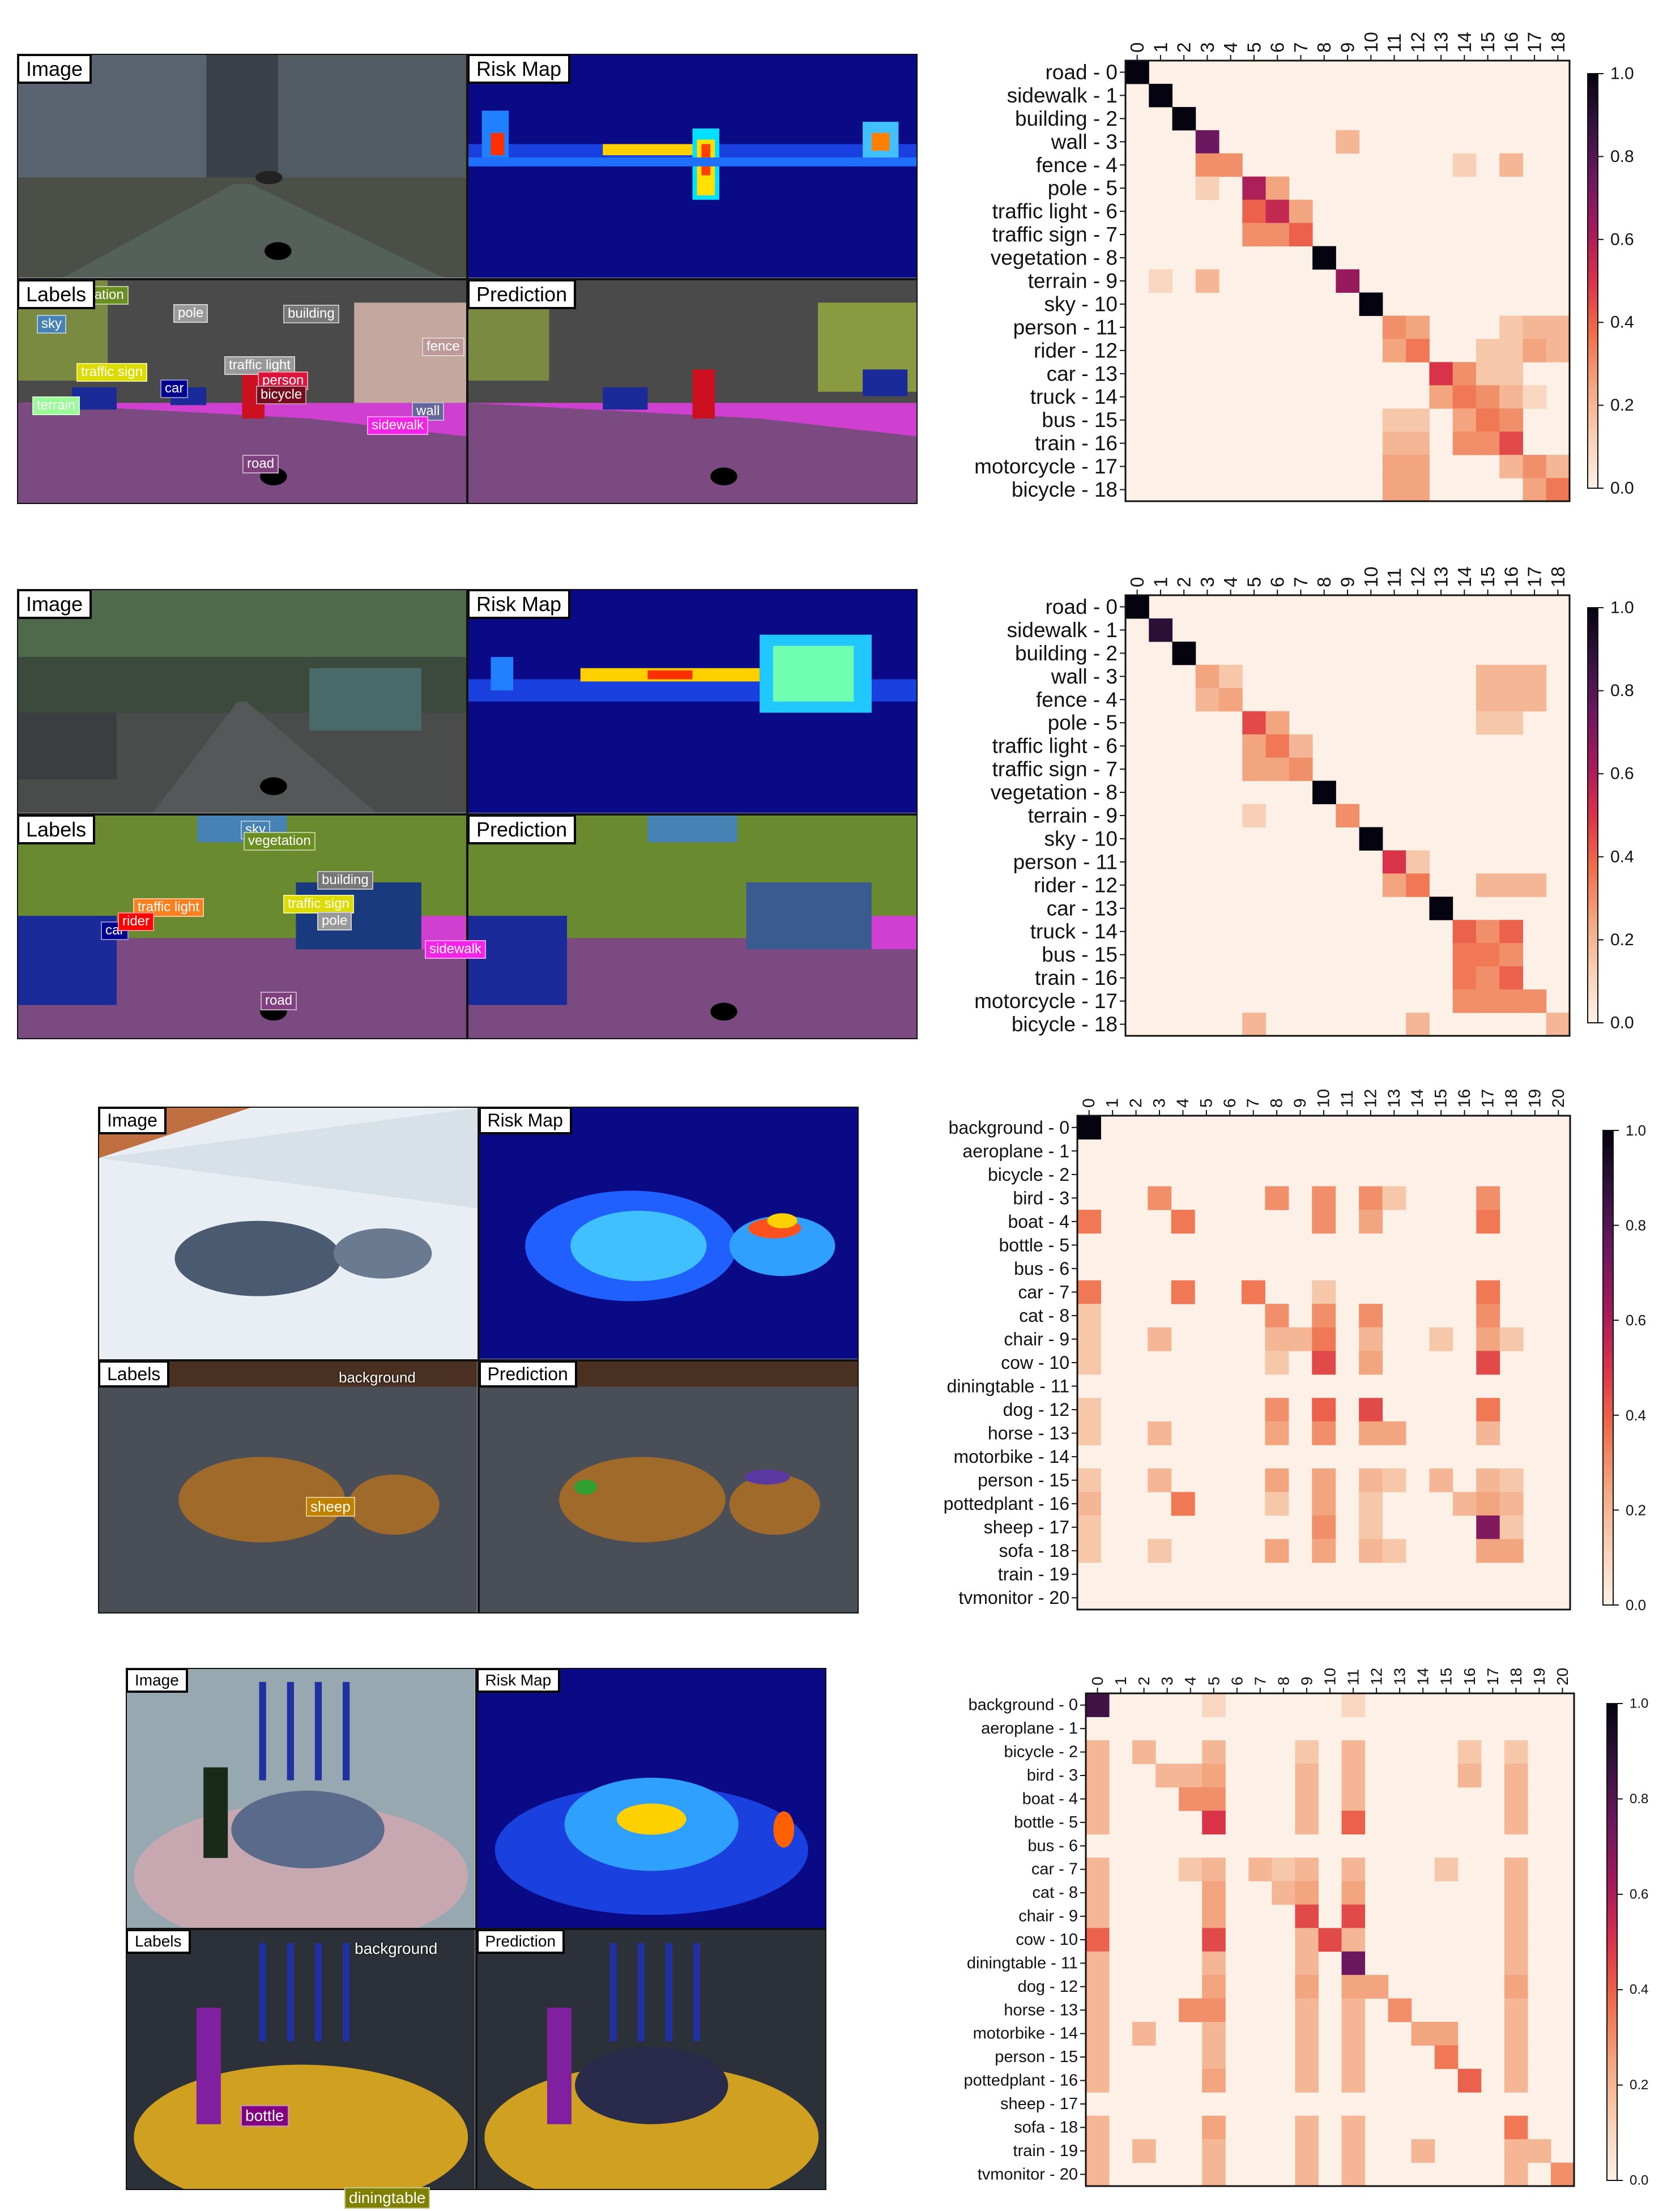  What do you see at coordinates (1043, 1292) in the screenshot?
I see `row-label: car - 7` at bounding box center [1043, 1292].